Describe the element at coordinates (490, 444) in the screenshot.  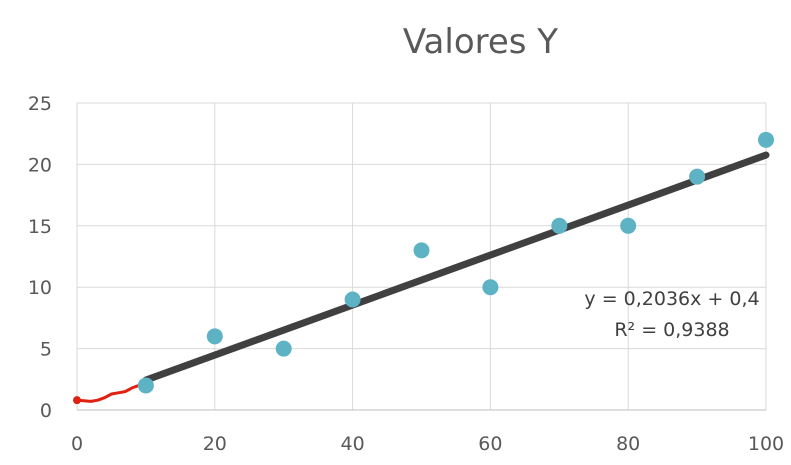
I see `x-tick-label: 60` at that location.